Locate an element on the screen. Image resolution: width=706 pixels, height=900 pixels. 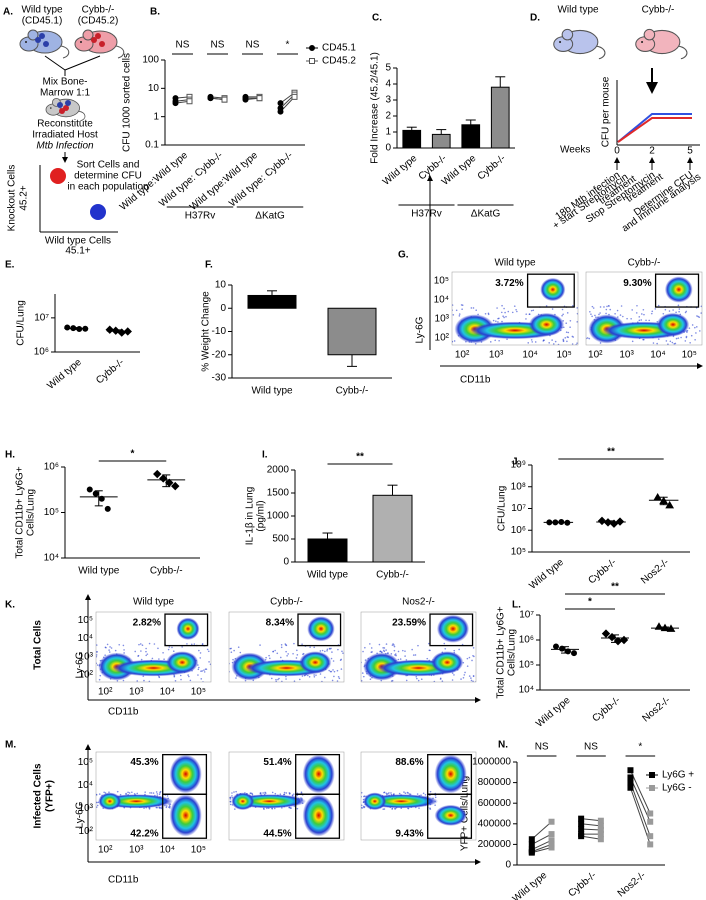
x-tick-label: 10⁵ is located at coordinates (198, 850).